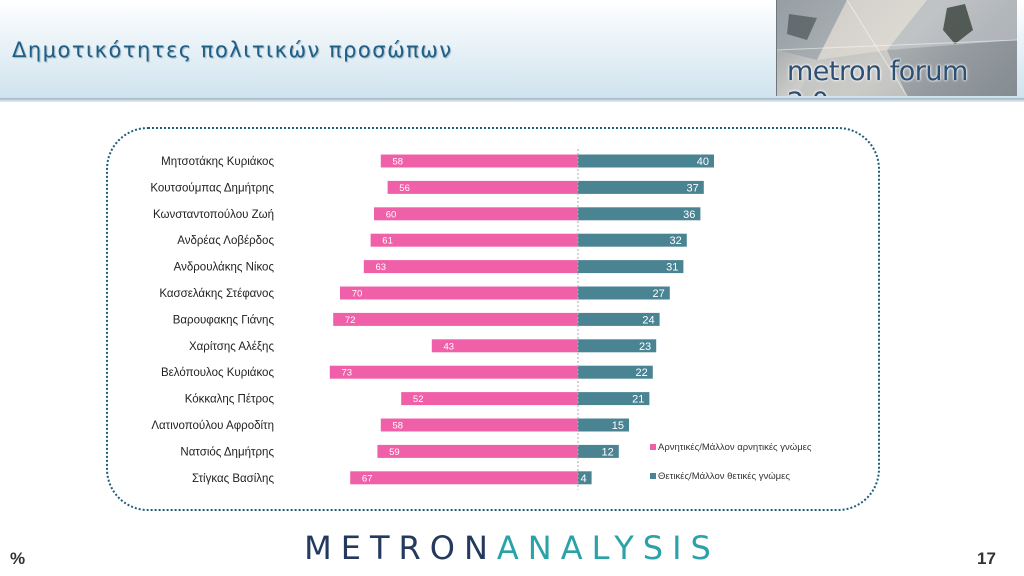  I want to click on negative-value-label: 63, so click(381, 267).